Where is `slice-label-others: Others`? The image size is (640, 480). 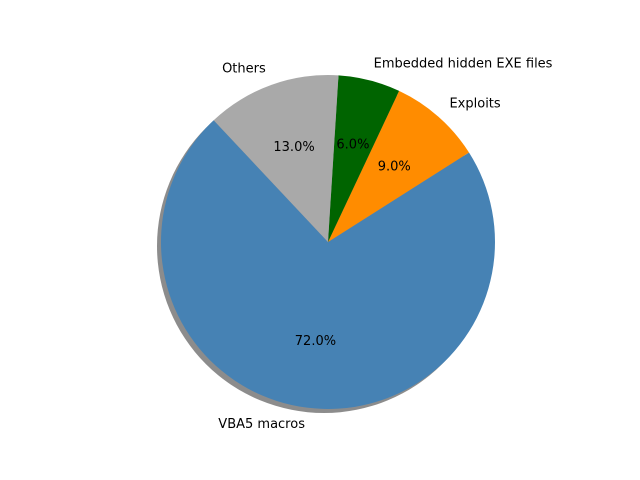
slice-label-others: Others is located at coordinates (244, 69).